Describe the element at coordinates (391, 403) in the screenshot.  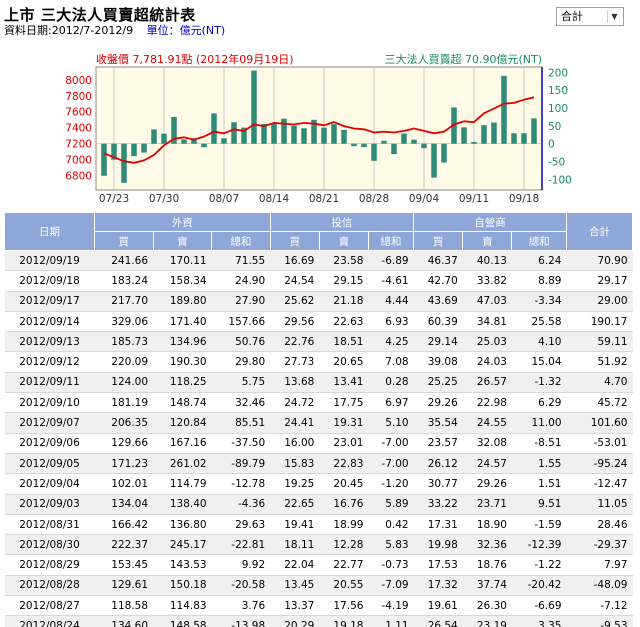
I see `table-cell: 6.97` at that location.